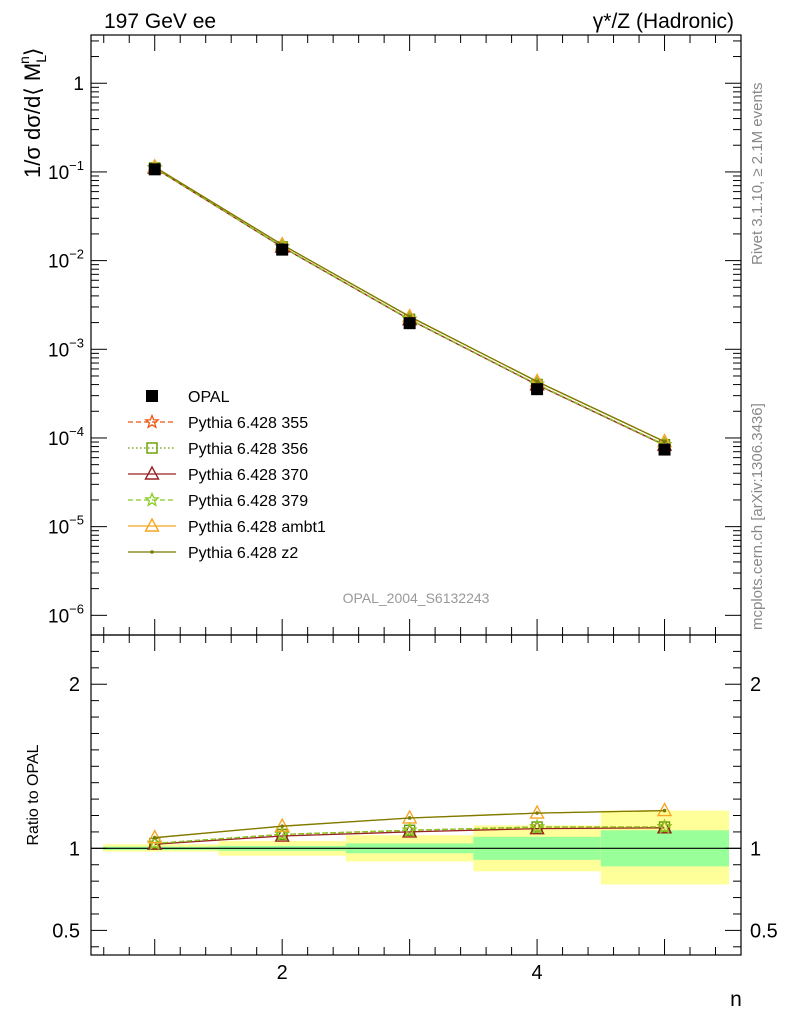 This screenshot has width=786, height=1024. I want to click on legend-label: Pythia 6.428 370, so click(248, 475).